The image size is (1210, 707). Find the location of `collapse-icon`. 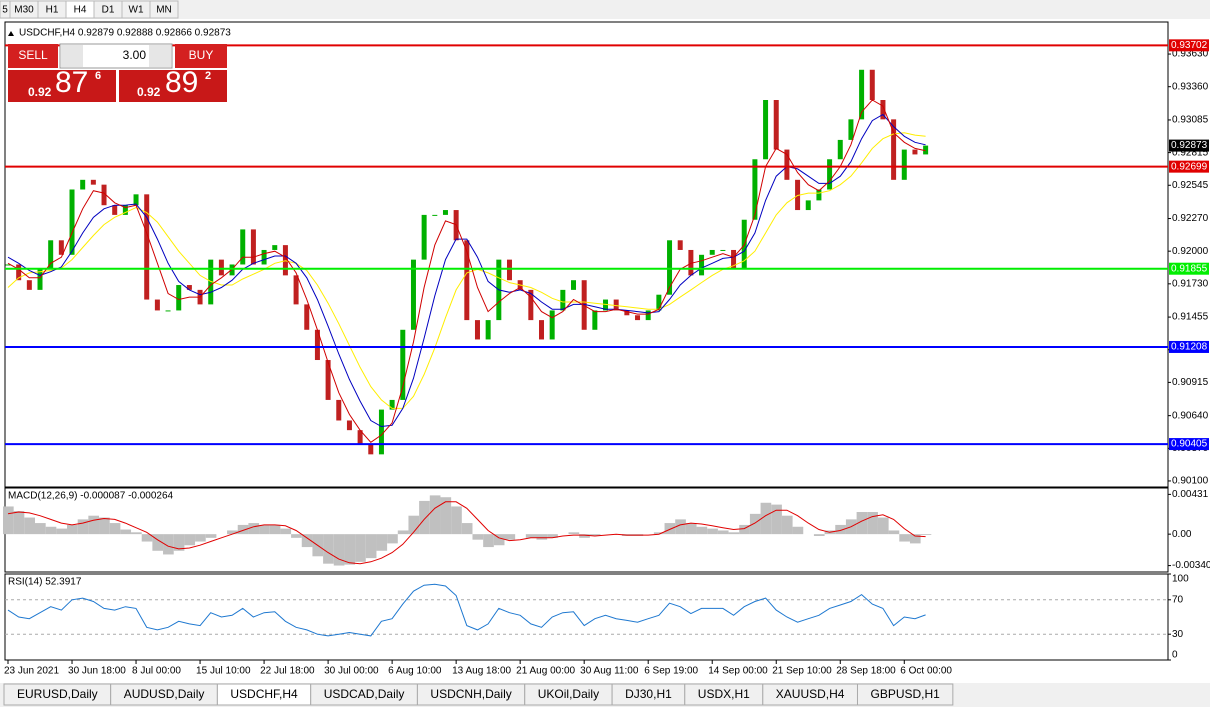

collapse-icon is located at coordinates (11, 33).